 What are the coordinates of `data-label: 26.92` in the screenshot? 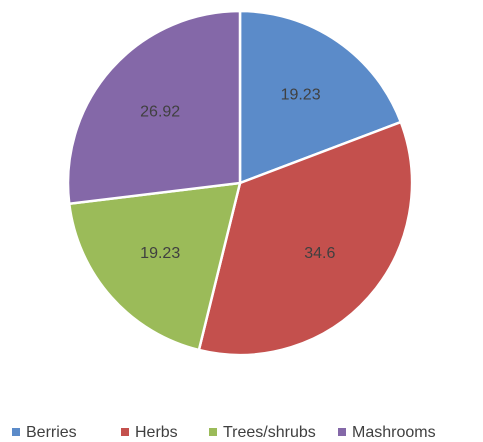 It's located at (160, 112).